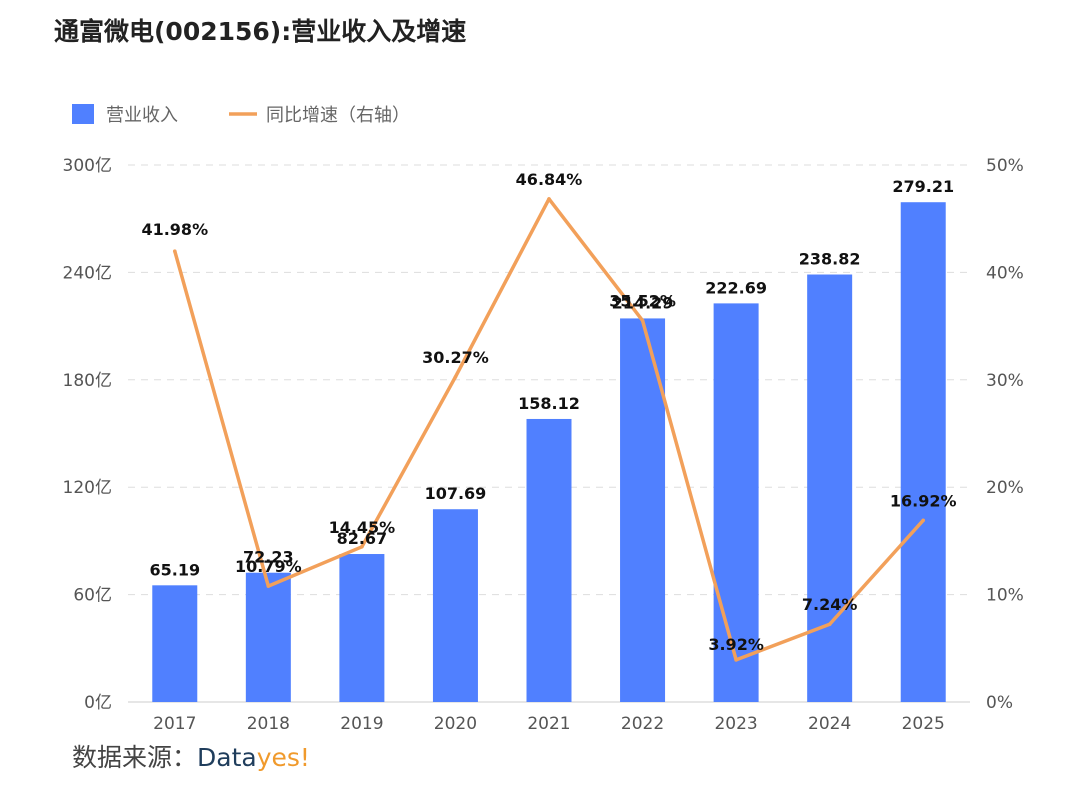 This screenshot has height=810, width=1080. I want to click on x-tick-label: 2017, so click(174, 724).